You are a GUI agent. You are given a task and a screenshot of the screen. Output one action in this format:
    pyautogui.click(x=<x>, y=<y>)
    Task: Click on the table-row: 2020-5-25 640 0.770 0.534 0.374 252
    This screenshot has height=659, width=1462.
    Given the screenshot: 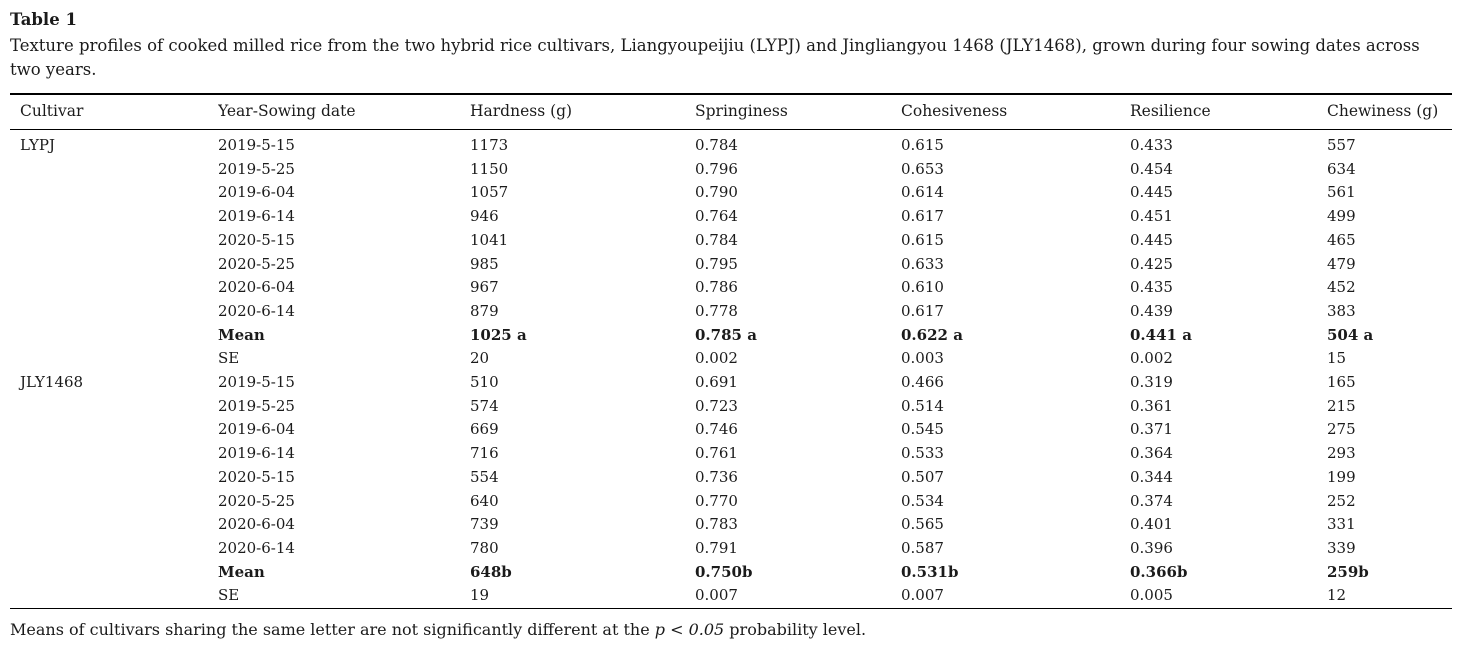 What is the action you would take?
    pyautogui.click(x=731, y=502)
    